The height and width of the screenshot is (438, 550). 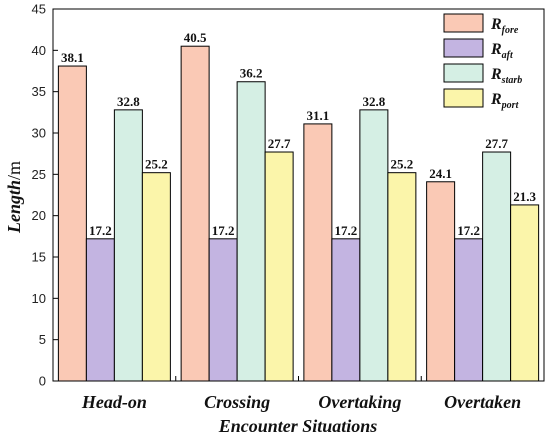 What do you see at coordinates (39, 9) in the screenshot?
I see `y-tick-label: 45` at bounding box center [39, 9].